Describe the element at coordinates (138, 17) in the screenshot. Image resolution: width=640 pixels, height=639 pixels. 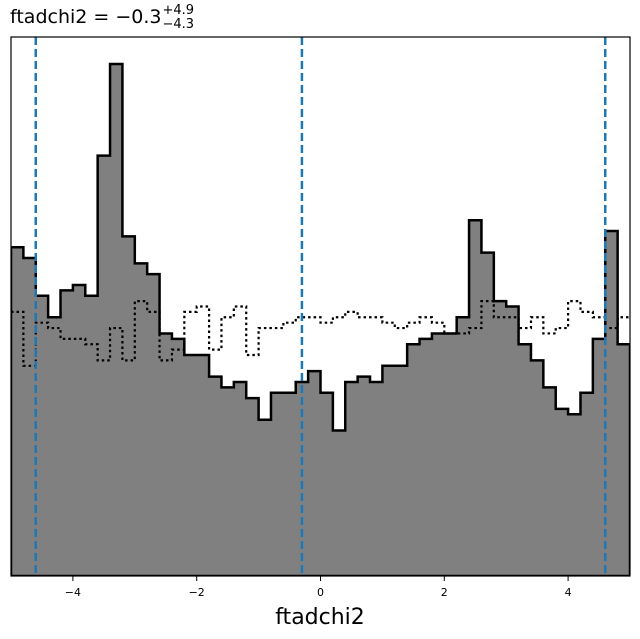
I see `title-value: −0.3` at that location.